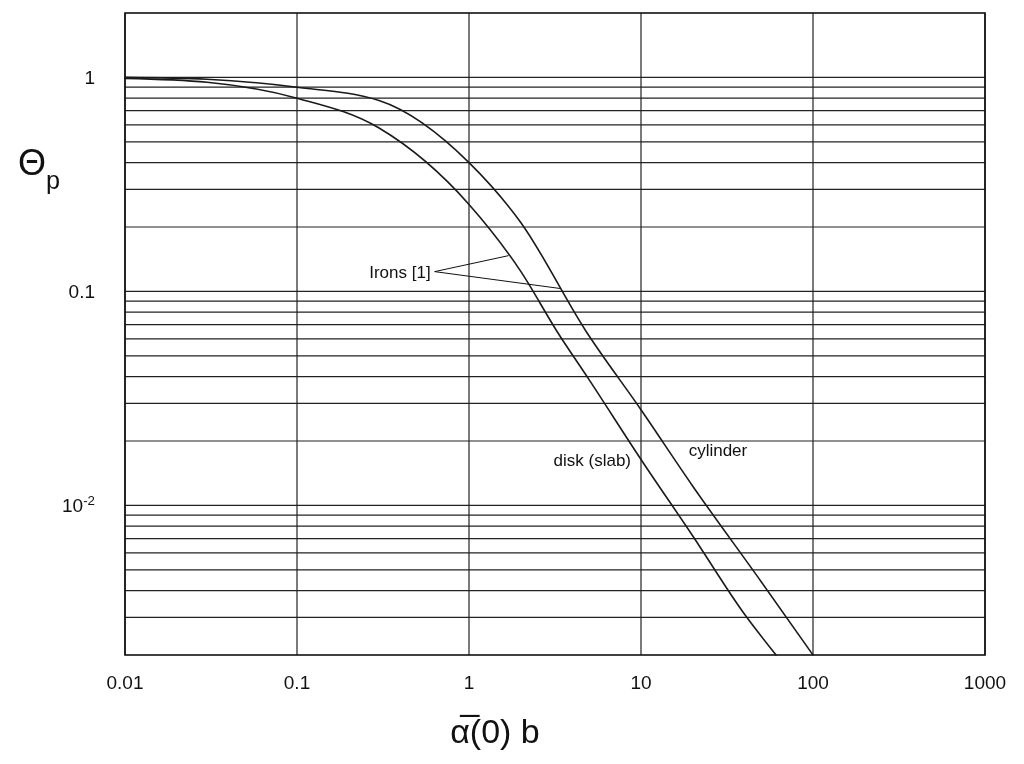 The height and width of the screenshot is (764, 1024). What do you see at coordinates (985, 682) in the screenshot?
I see `x-tick-label: 1000` at bounding box center [985, 682].